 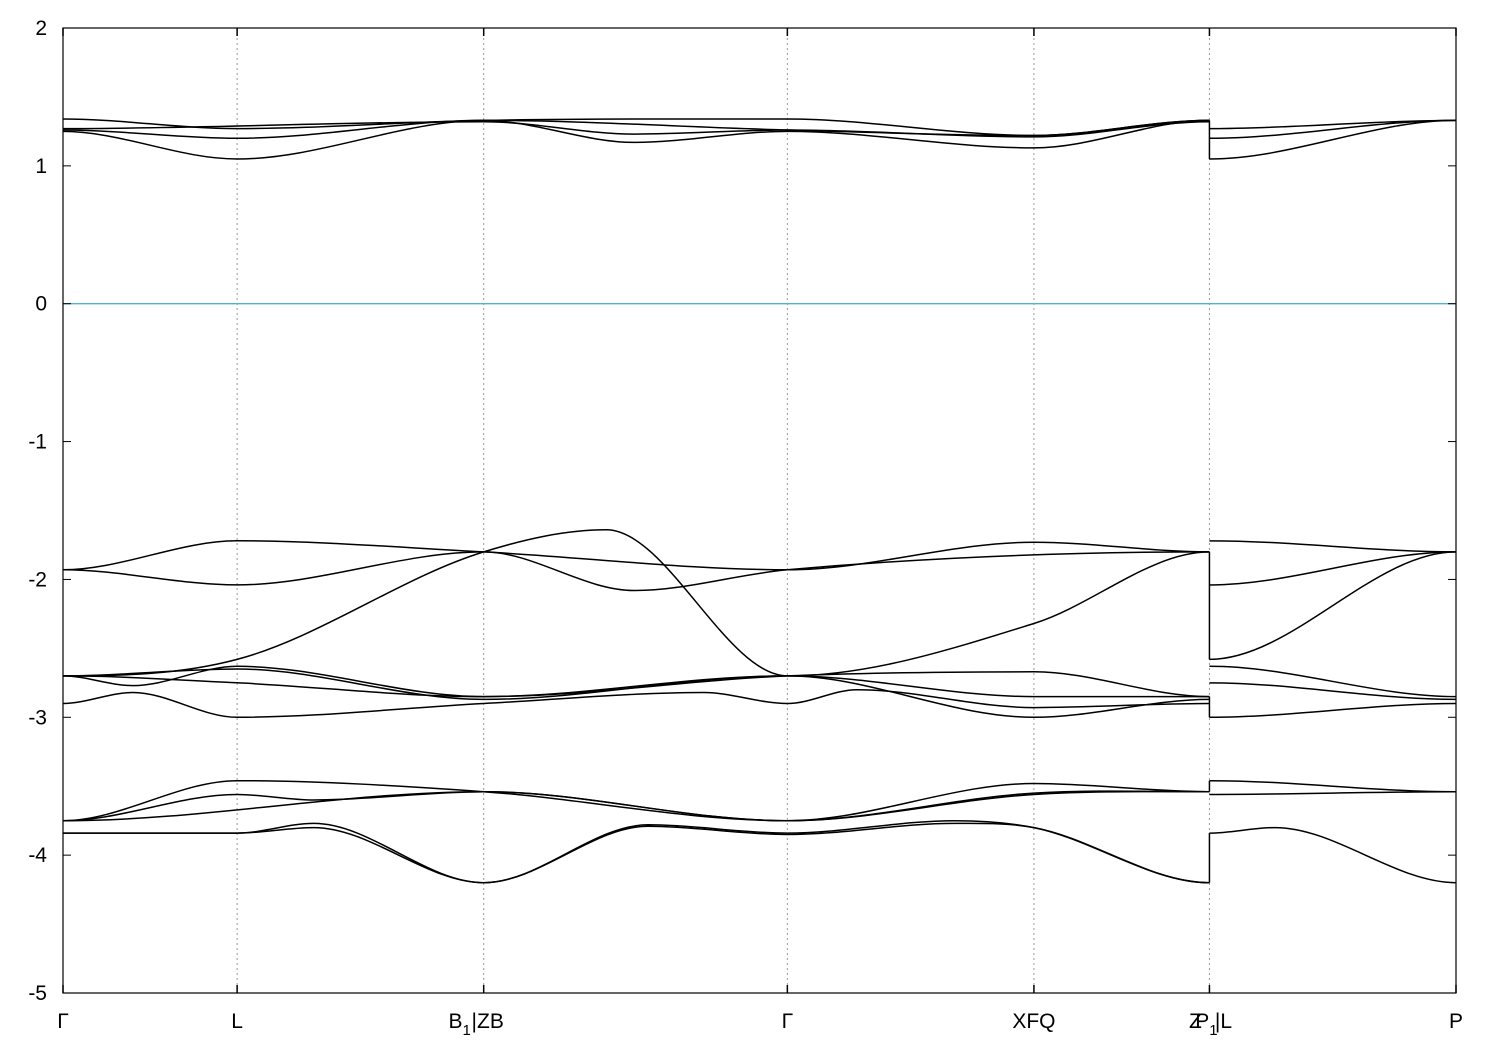 I want to click on x-tick-label: Z, so click(x=1195, y=1021).